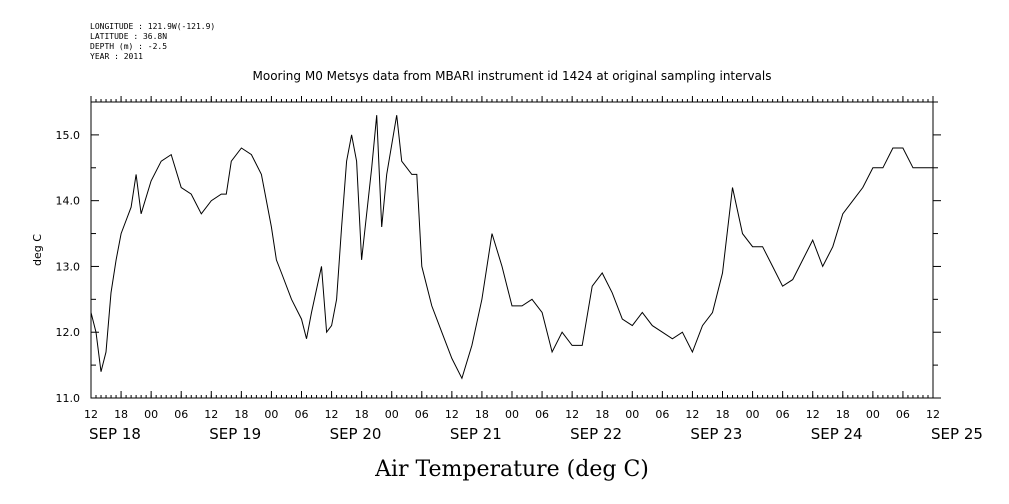 The width and height of the screenshot is (1009, 504). What do you see at coordinates (837, 434) in the screenshot?
I see `x-day-label: SEP 24` at bounding box center [837, 434].